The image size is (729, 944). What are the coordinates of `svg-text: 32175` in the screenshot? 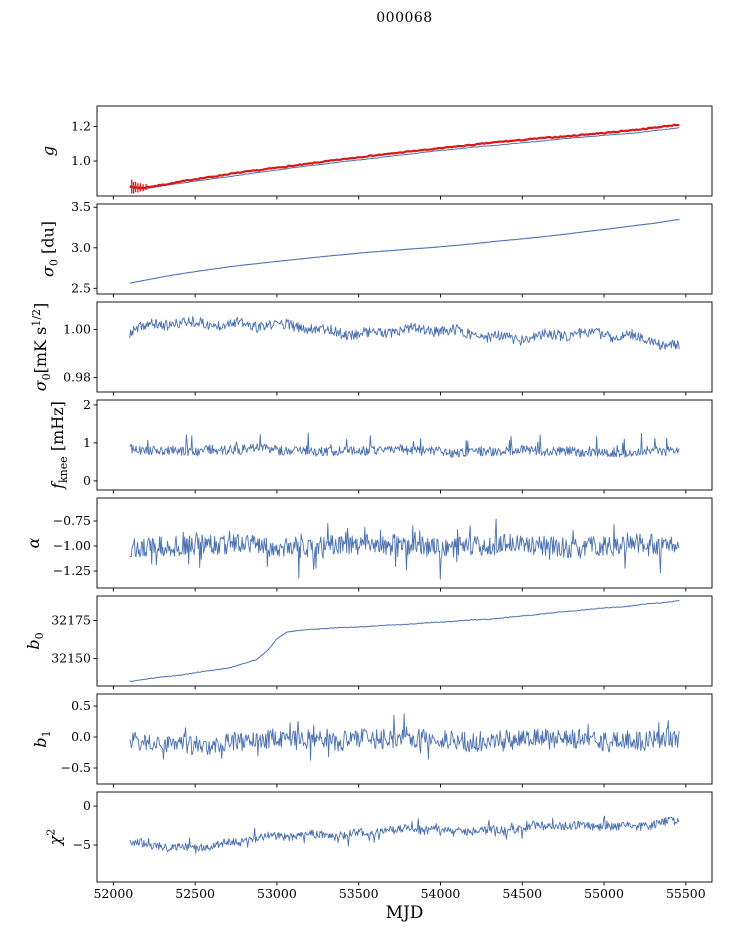 It's located at (71, 619).